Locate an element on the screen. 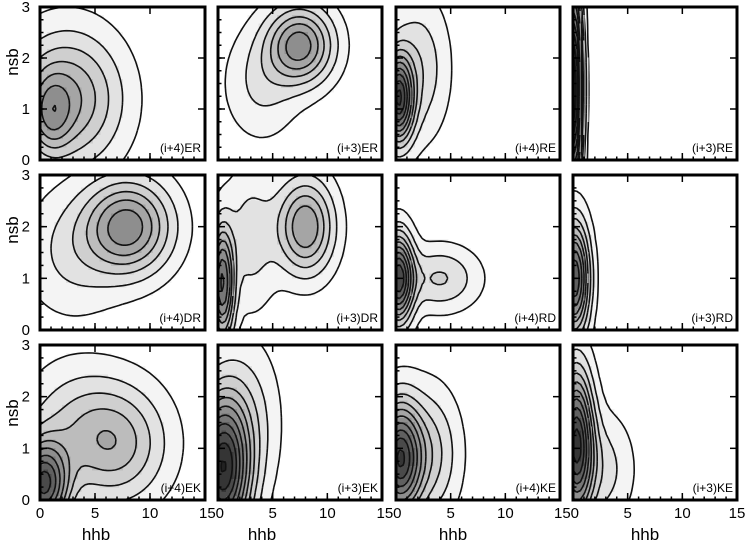 Image resolution: width=747 pixels, height=546 pixels. panel-(i+3)DR: (i+3)DR is located at coordinates (300, 252).